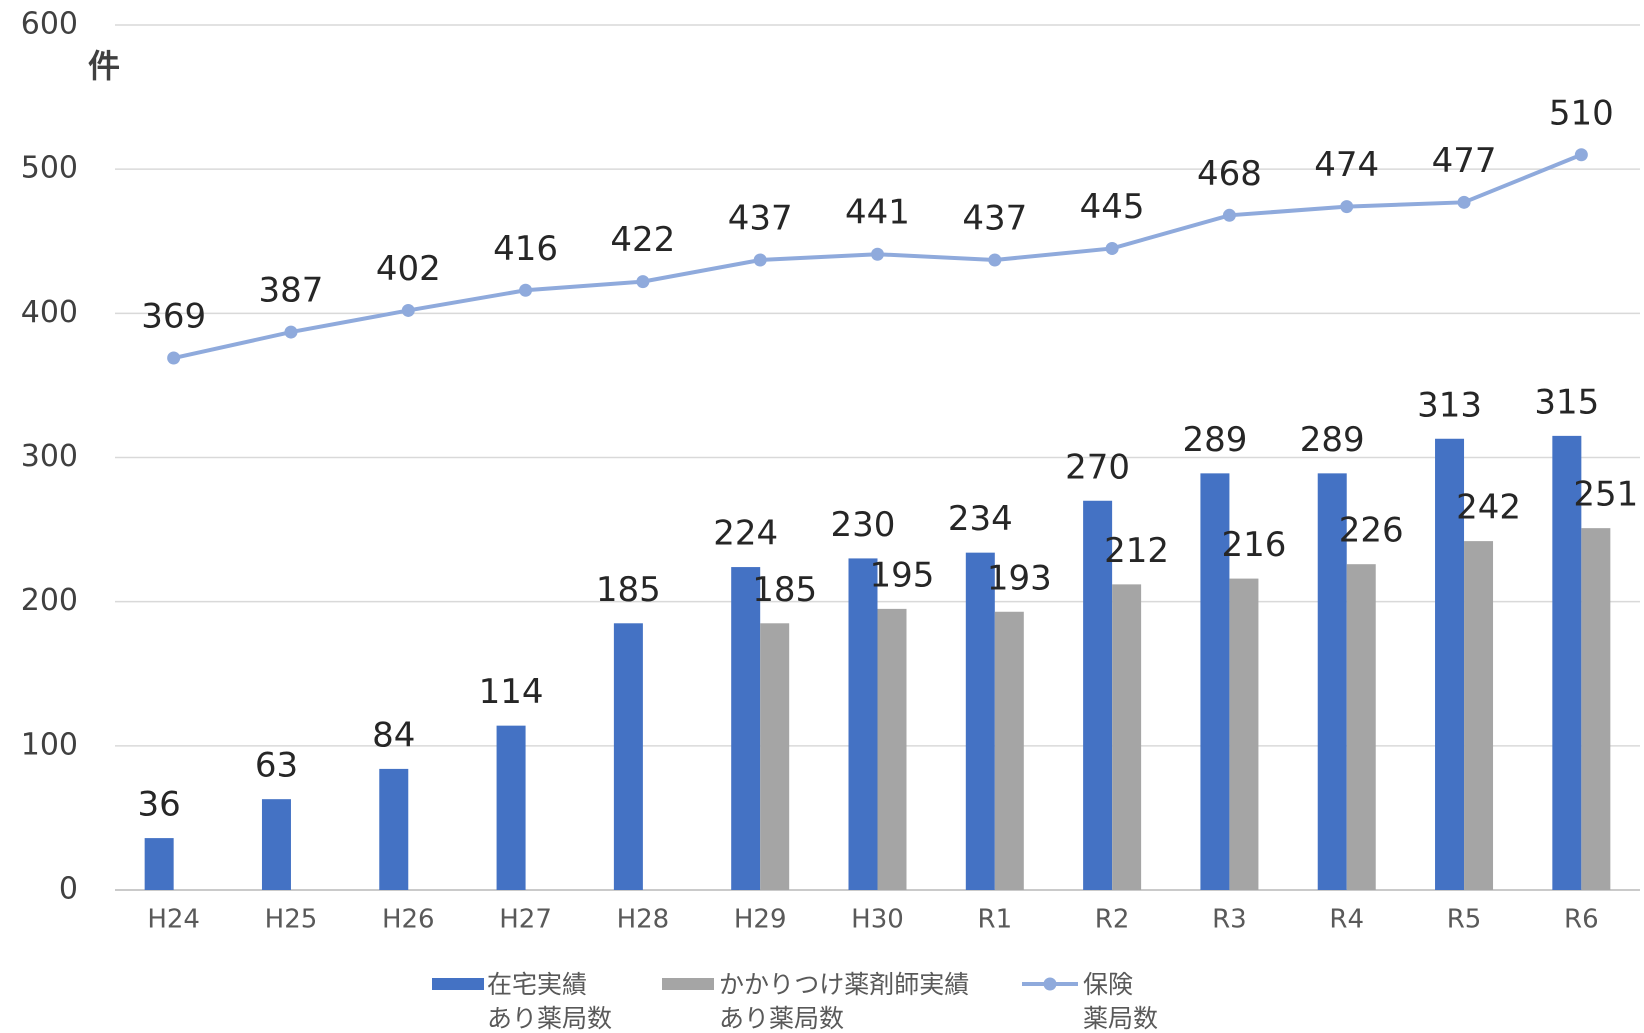 The width and height of the screenshot is (1644, 1033). Describe the element at coordinates (1253, 545) in the screenshot. I see `data-label: 216` at that location.